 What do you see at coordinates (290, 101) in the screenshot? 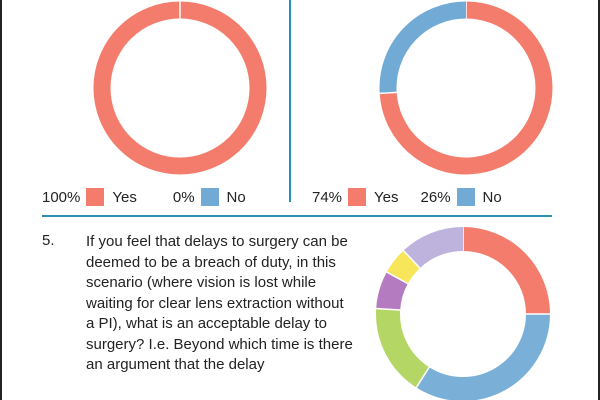
I see `vertical-divider` at bounding box center [290, 101].